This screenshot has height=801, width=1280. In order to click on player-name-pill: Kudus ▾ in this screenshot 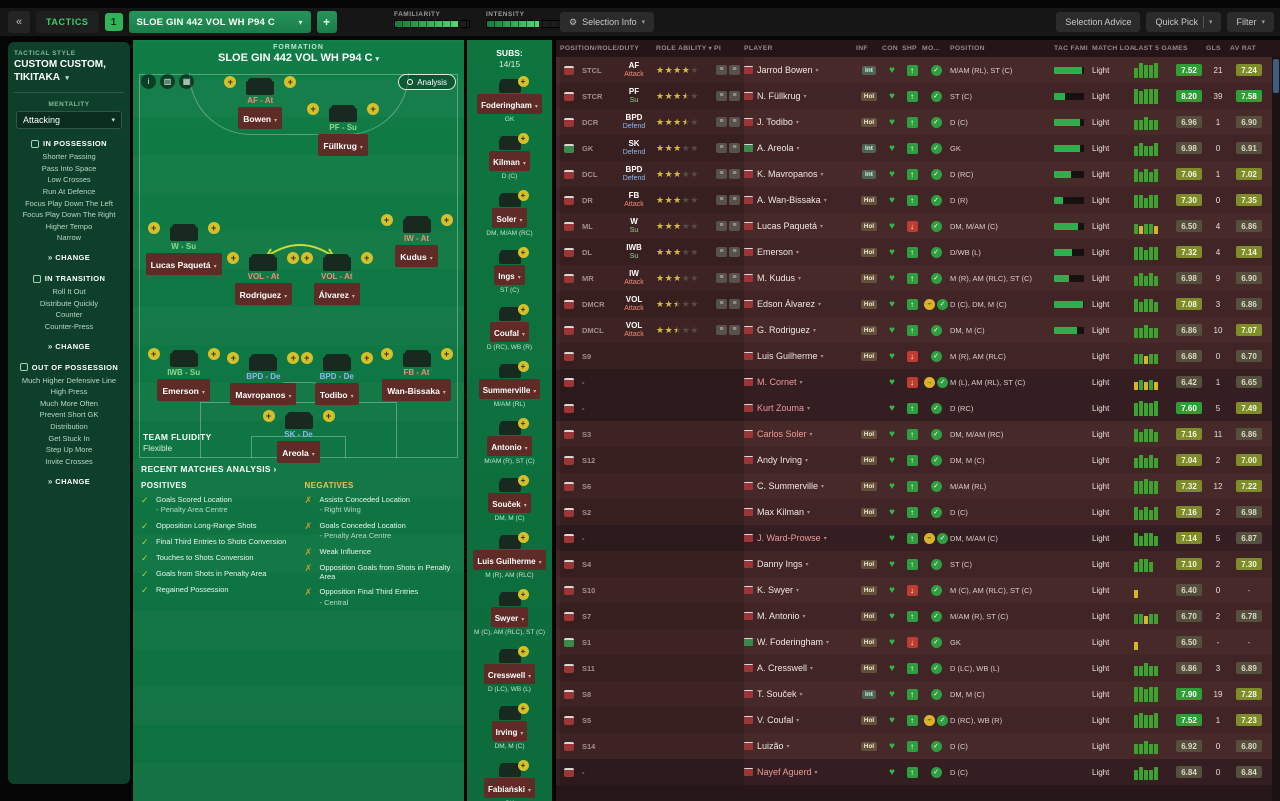, I will do `click(416, 256)`.